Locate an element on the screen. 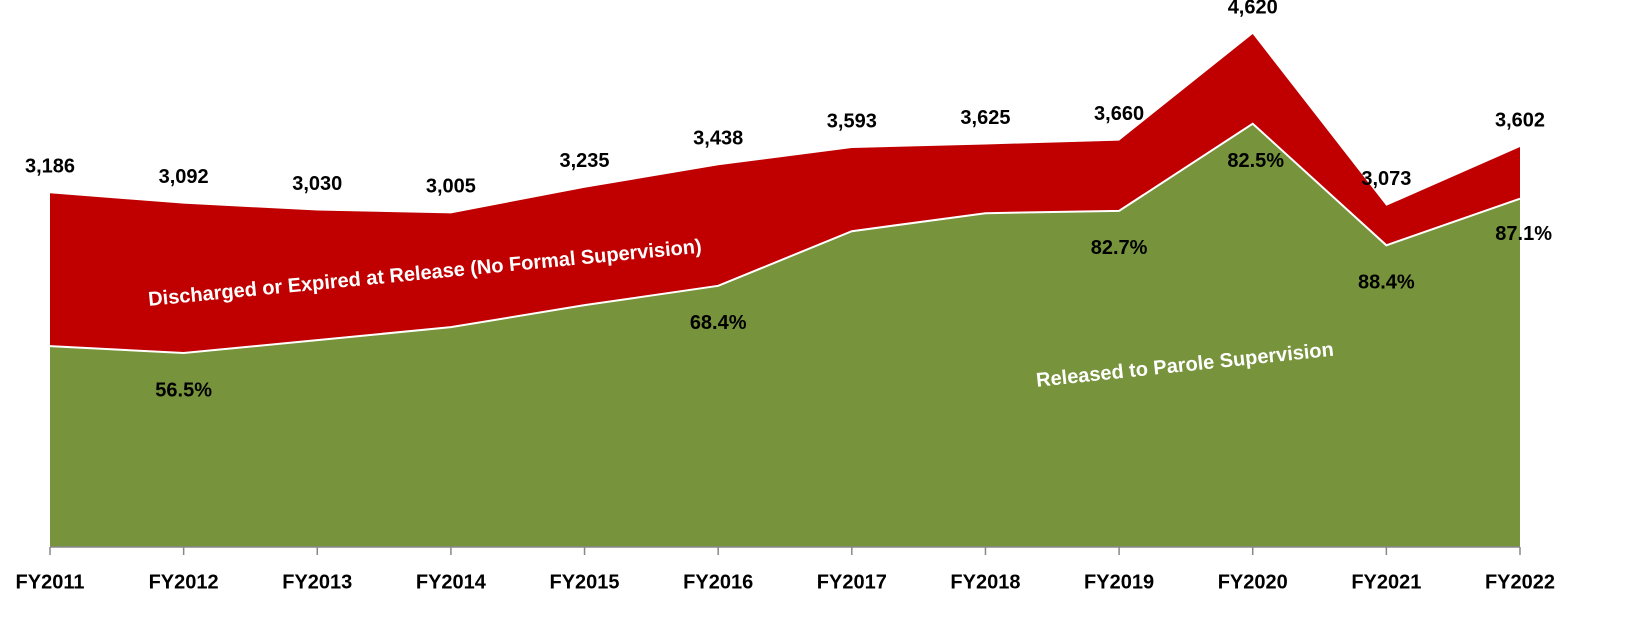 This screenshot has width=1637, height=624. share-label: 88.4% is located at coordinates (1386, 283).